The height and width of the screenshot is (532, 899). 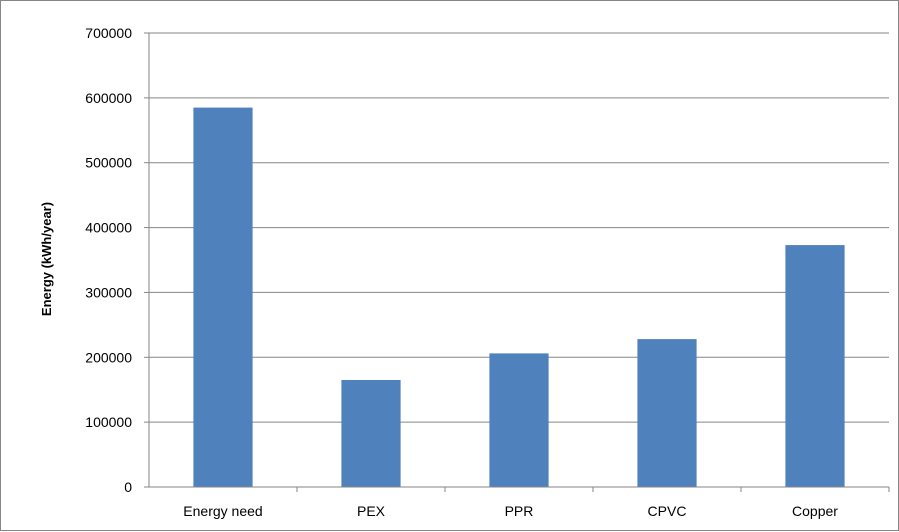 I want to click on bar-pex, so click(x=371, y=433).